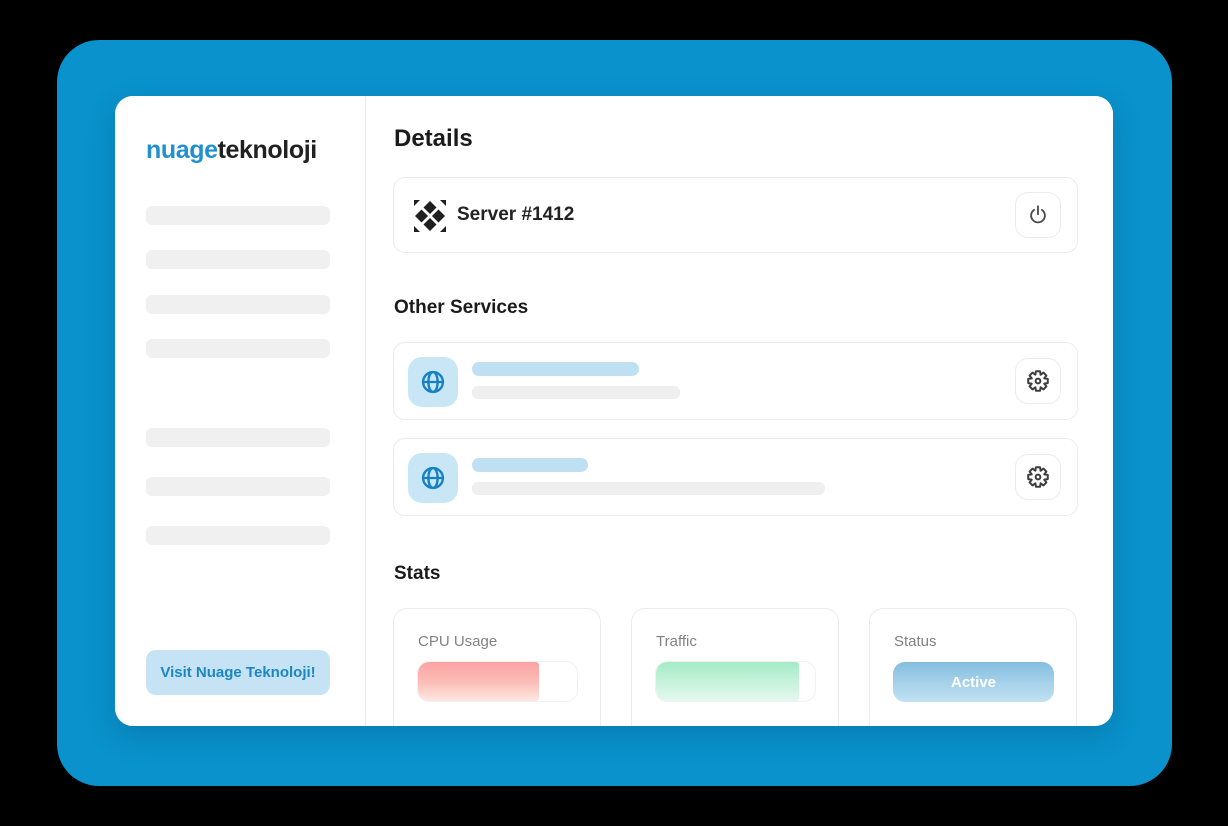 The width and height of the screenshot is (1228, 826). I want to click on traffic-fill, so click(728, 681).